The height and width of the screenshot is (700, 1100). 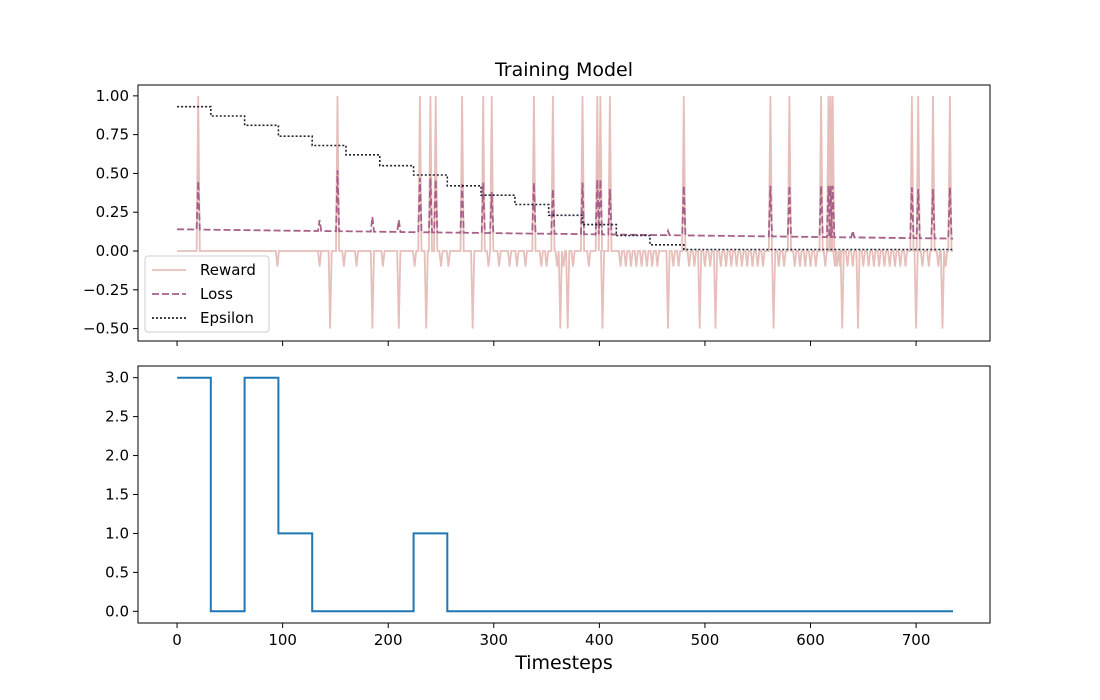 I want to click on bottom-x-tick-label: 400, so click(x=599, y=640).